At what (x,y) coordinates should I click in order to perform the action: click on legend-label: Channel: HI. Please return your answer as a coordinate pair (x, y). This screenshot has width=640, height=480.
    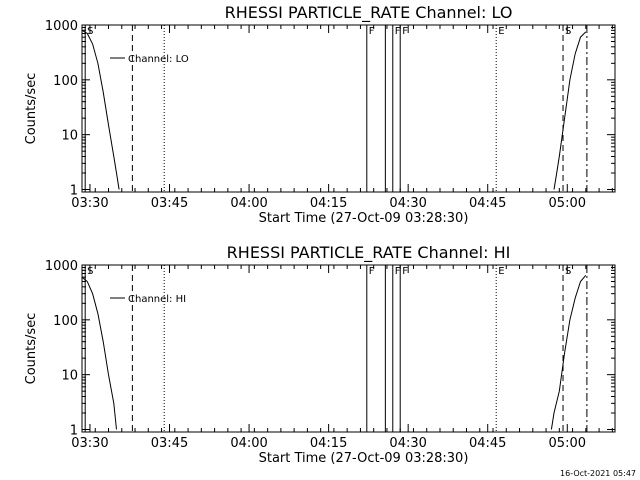
    Looking at the image, I should click on (157, 299).